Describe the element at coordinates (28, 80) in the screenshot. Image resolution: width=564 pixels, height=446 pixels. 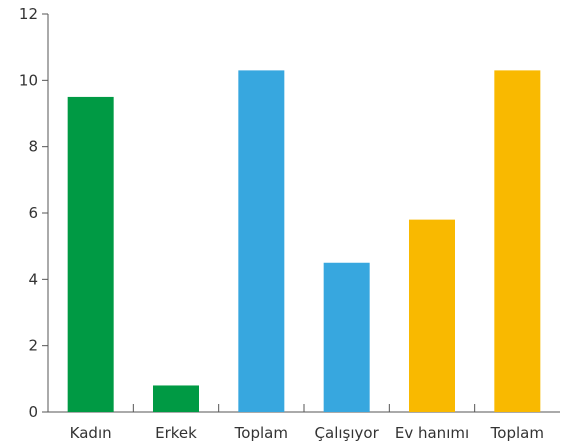
I see `y-tick-label: 10` at that location.